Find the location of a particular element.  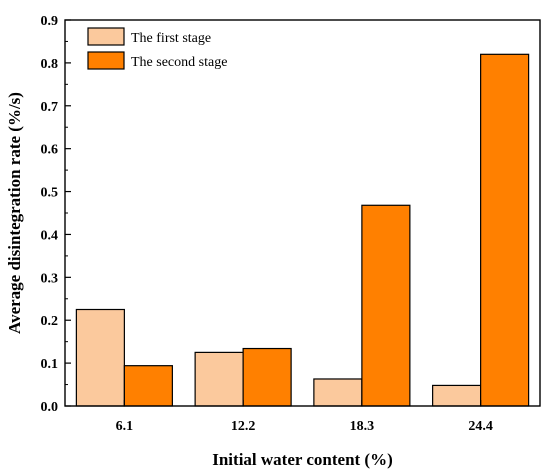

y-tick-label-5: 0.5 is located at coordinates (50, 193).